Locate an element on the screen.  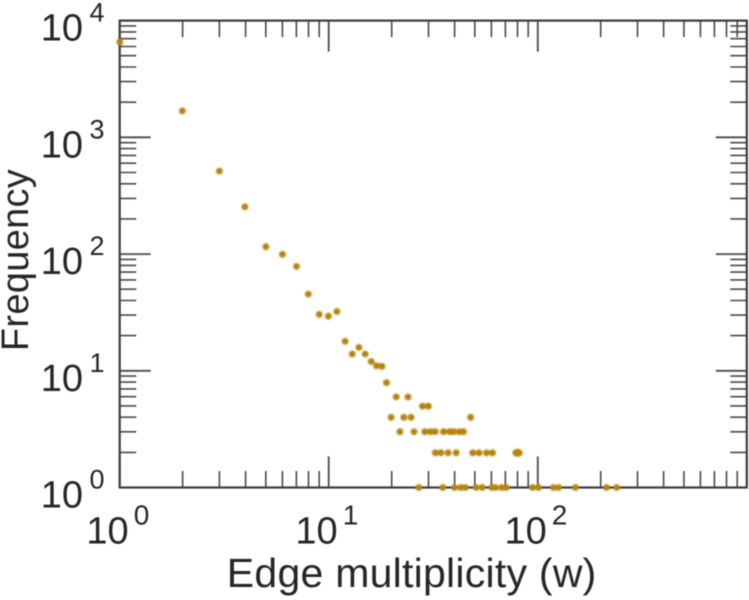
svg-text: 4 is located at coordinates (96, 14).